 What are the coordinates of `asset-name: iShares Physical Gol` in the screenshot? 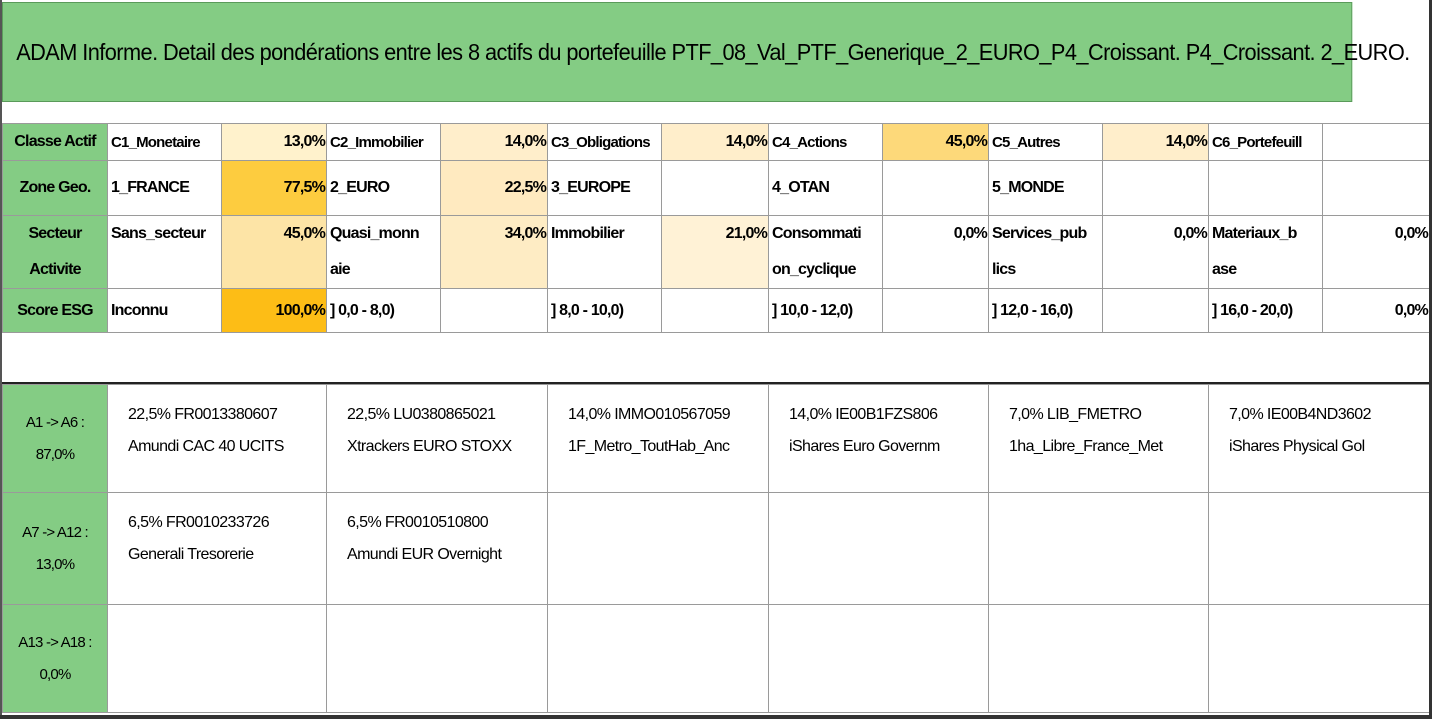 It's located at (1297, 446).